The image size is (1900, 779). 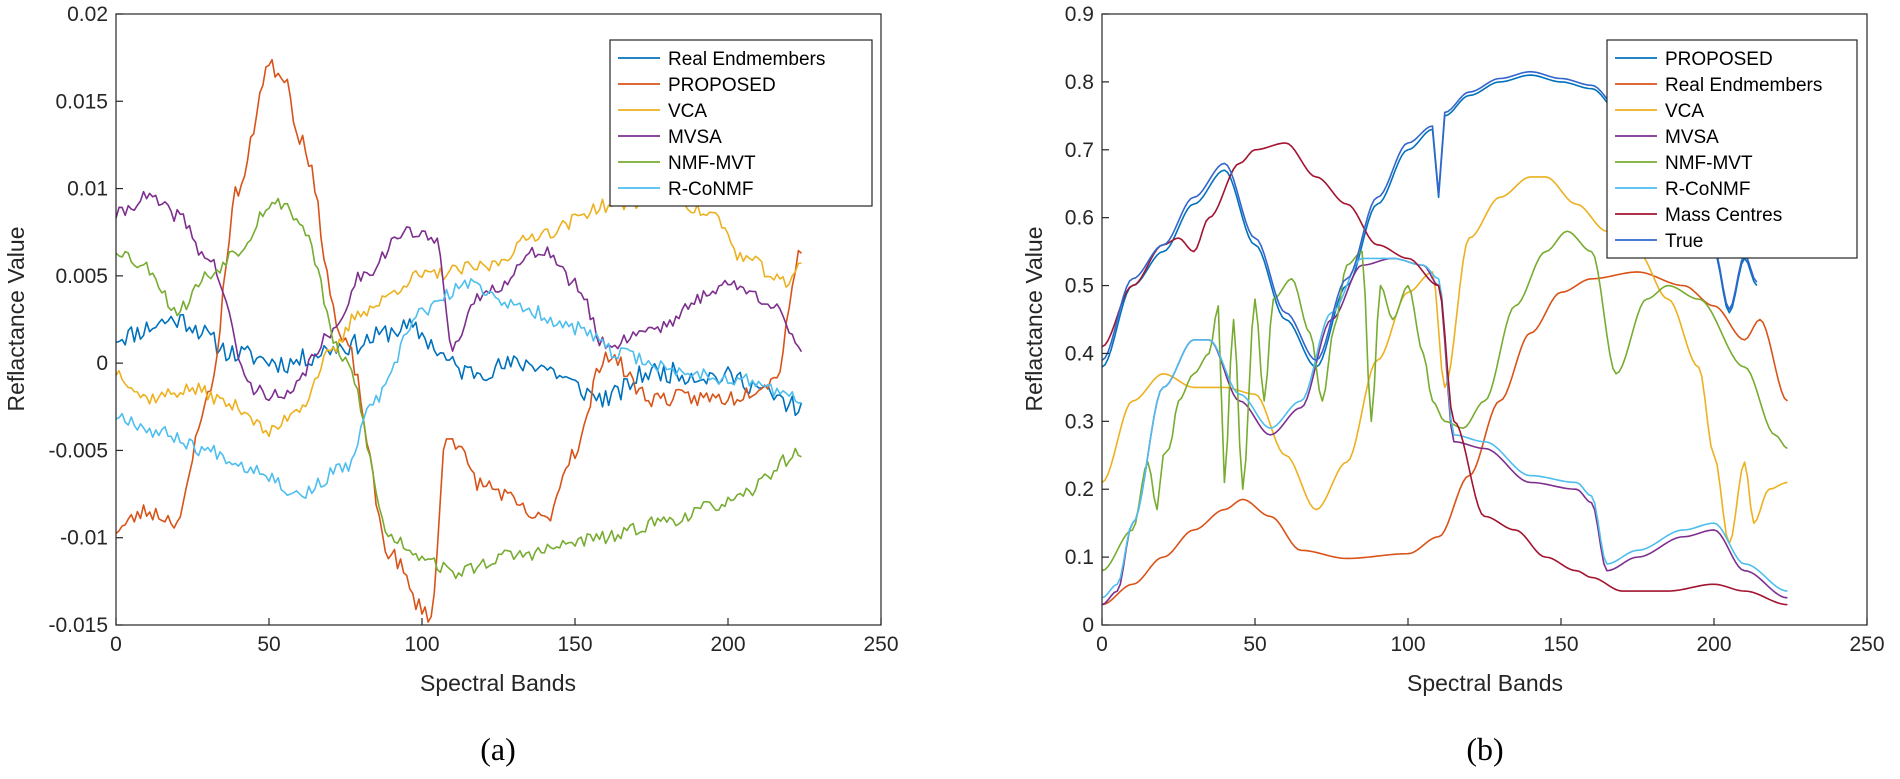 I want to click on panel-a-y-ticks: 0.02 0.015 0.01 0.005 0 -0.005 -0.01 -0.015, so click(x=85, y=320).